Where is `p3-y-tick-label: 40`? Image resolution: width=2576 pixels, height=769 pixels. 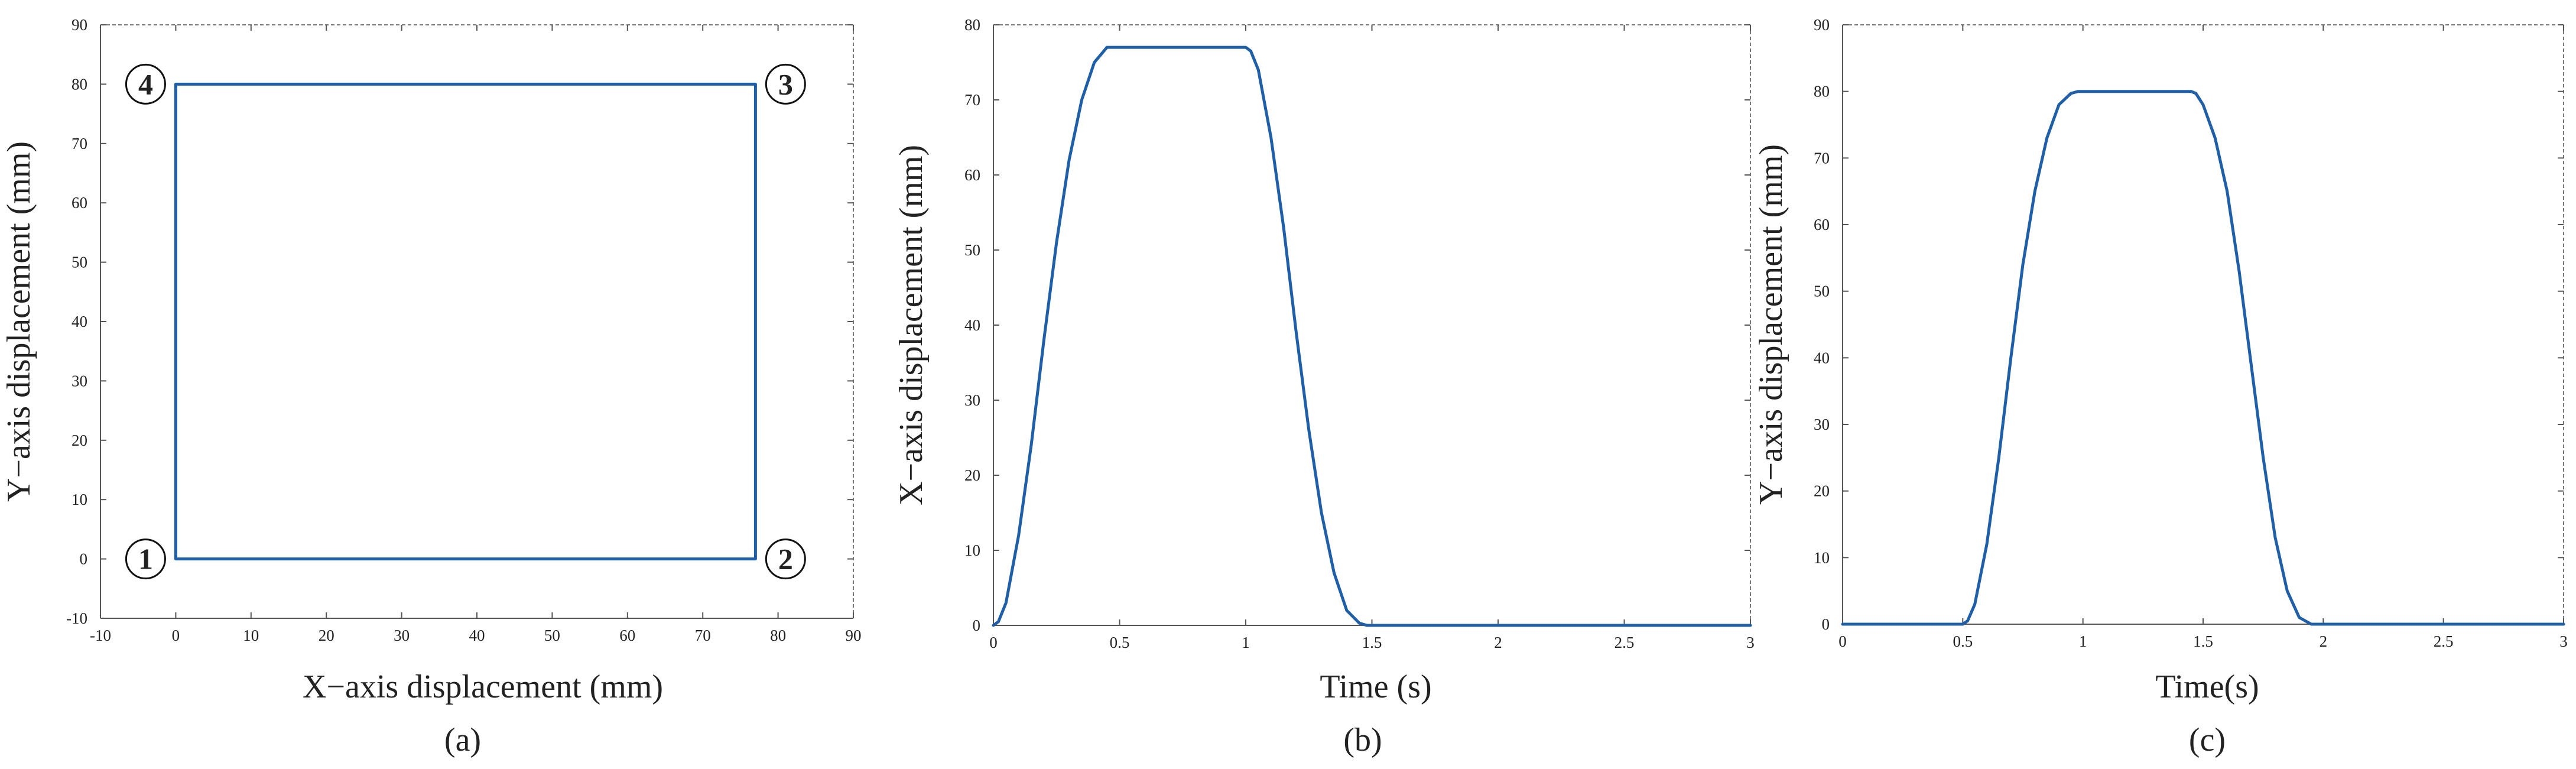 p3-y-tick-label: 40 is located at coordinates (1822, 357).